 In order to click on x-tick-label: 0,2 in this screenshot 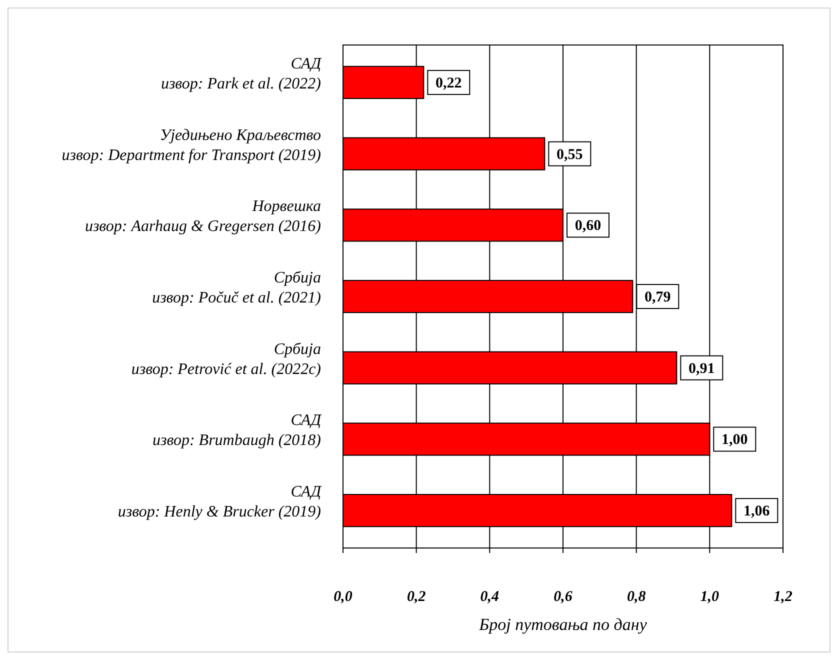, I will do `click(416, 597)`.